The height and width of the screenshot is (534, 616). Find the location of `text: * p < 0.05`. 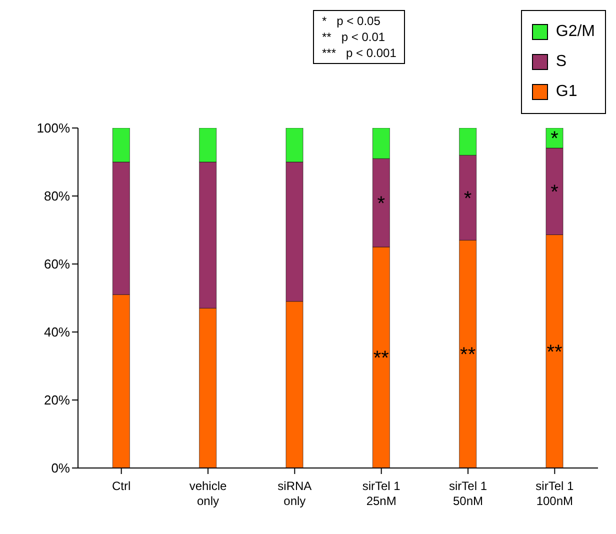

text: * p < 0.05 is located at coordinates (352, 21).